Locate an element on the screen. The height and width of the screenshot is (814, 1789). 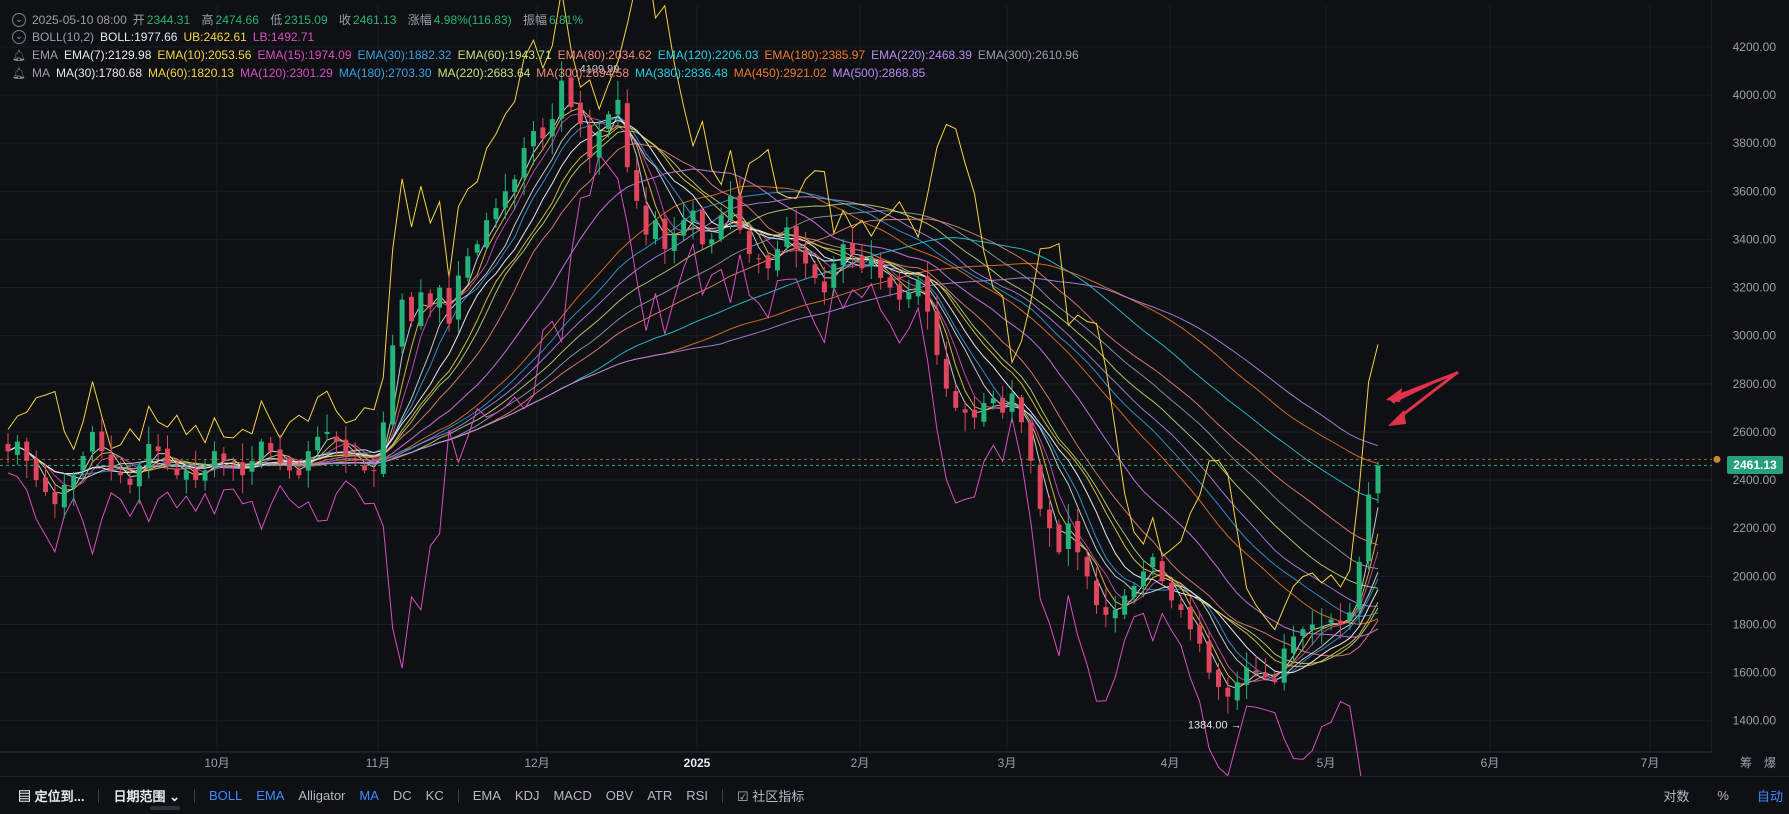
y-tick-label: 2400.00 is located at coordinates (1755, 480).